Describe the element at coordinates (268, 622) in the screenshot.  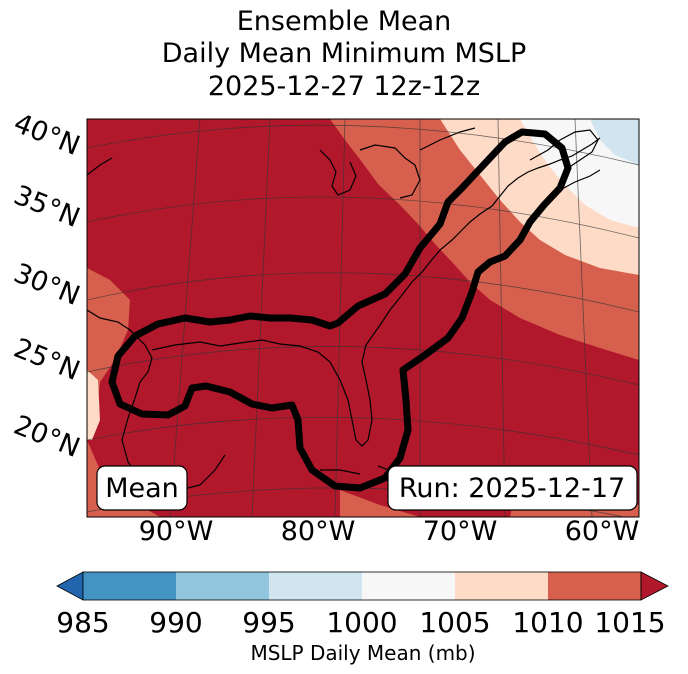
I see `colorbar-tick-995: 995` at that location.